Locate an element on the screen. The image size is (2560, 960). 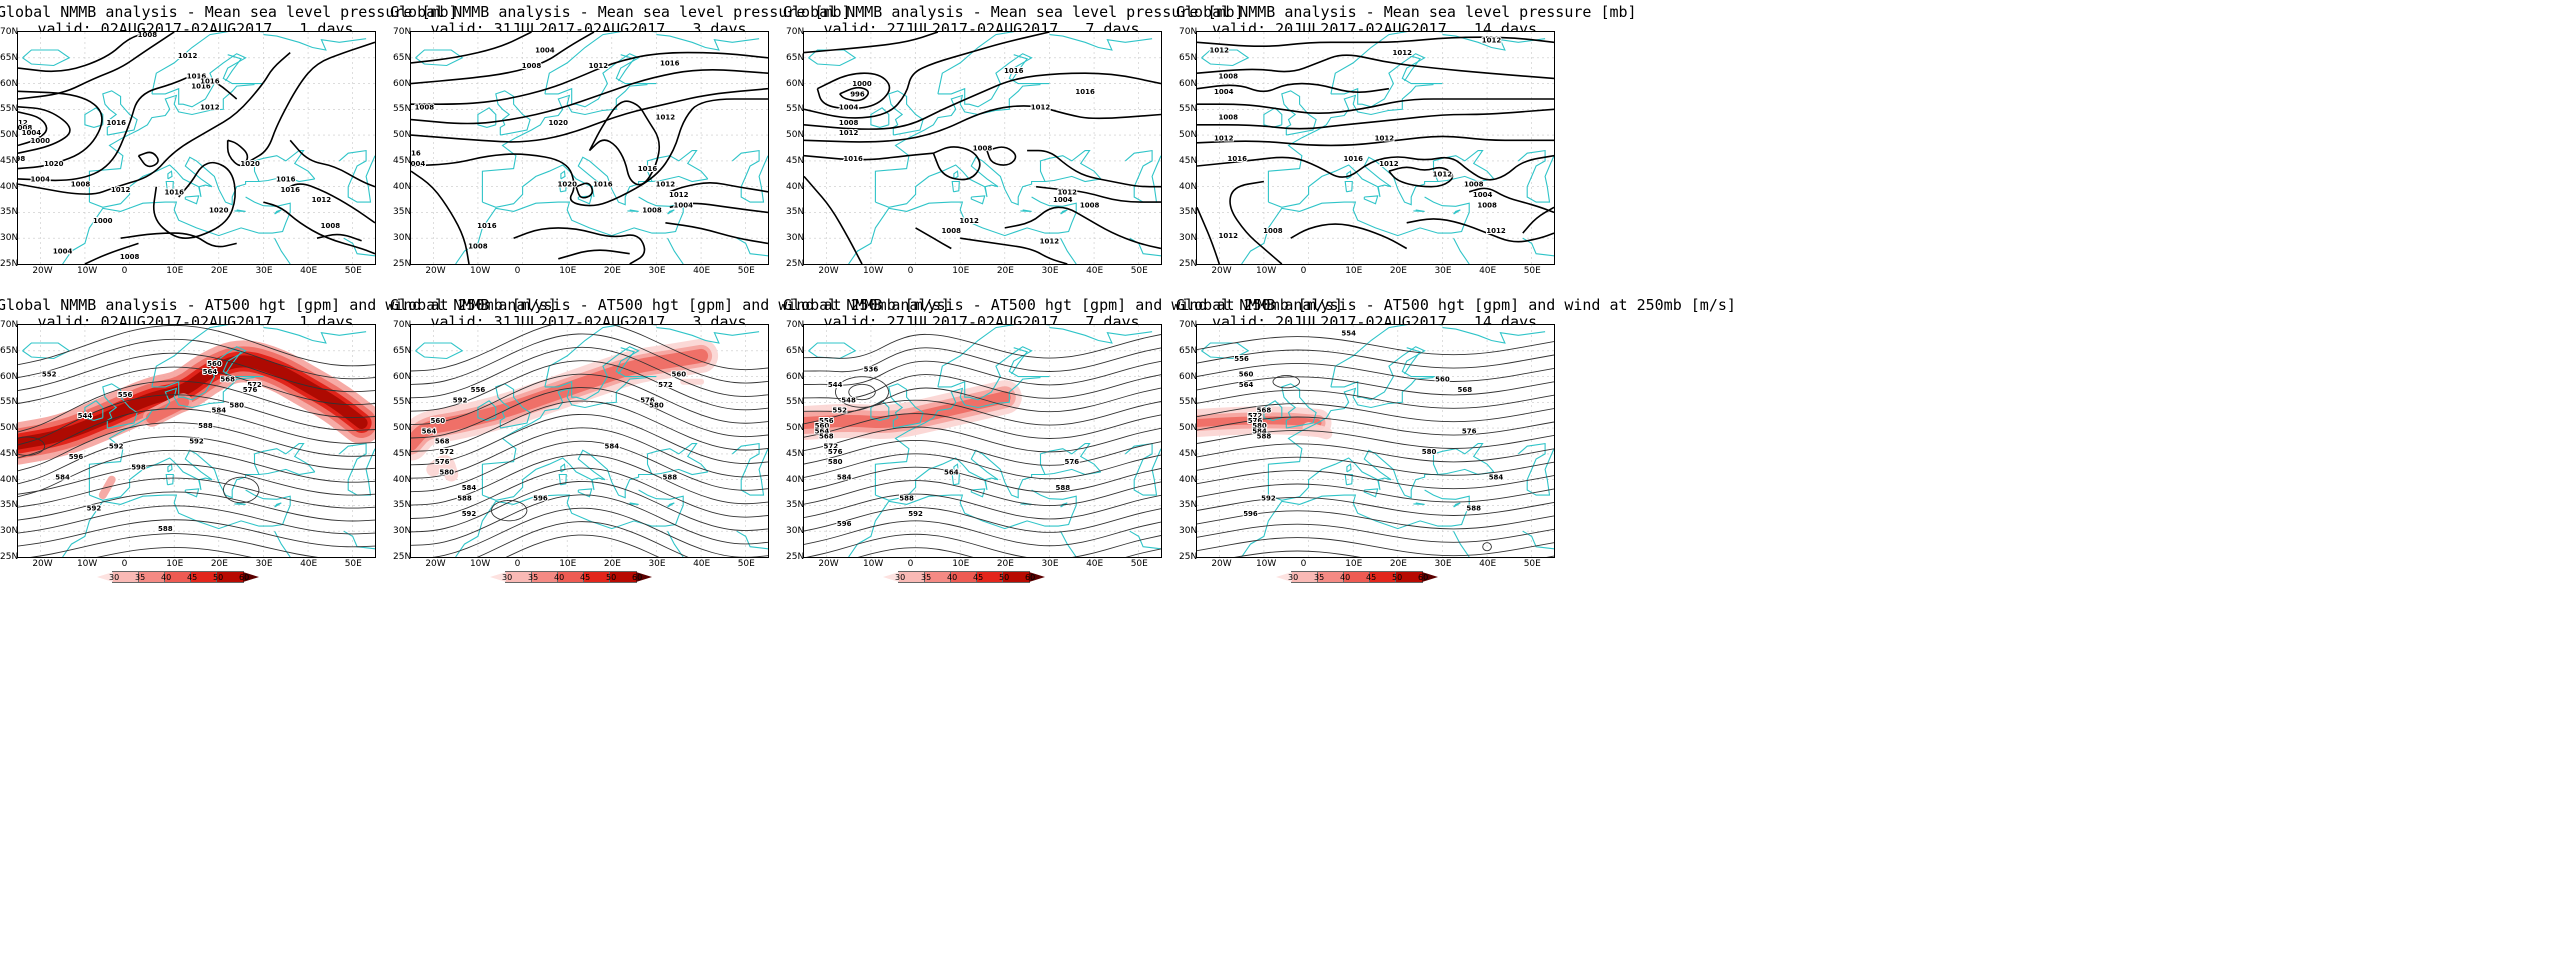
contour-label: 552 is located at coordinates (460, 400).